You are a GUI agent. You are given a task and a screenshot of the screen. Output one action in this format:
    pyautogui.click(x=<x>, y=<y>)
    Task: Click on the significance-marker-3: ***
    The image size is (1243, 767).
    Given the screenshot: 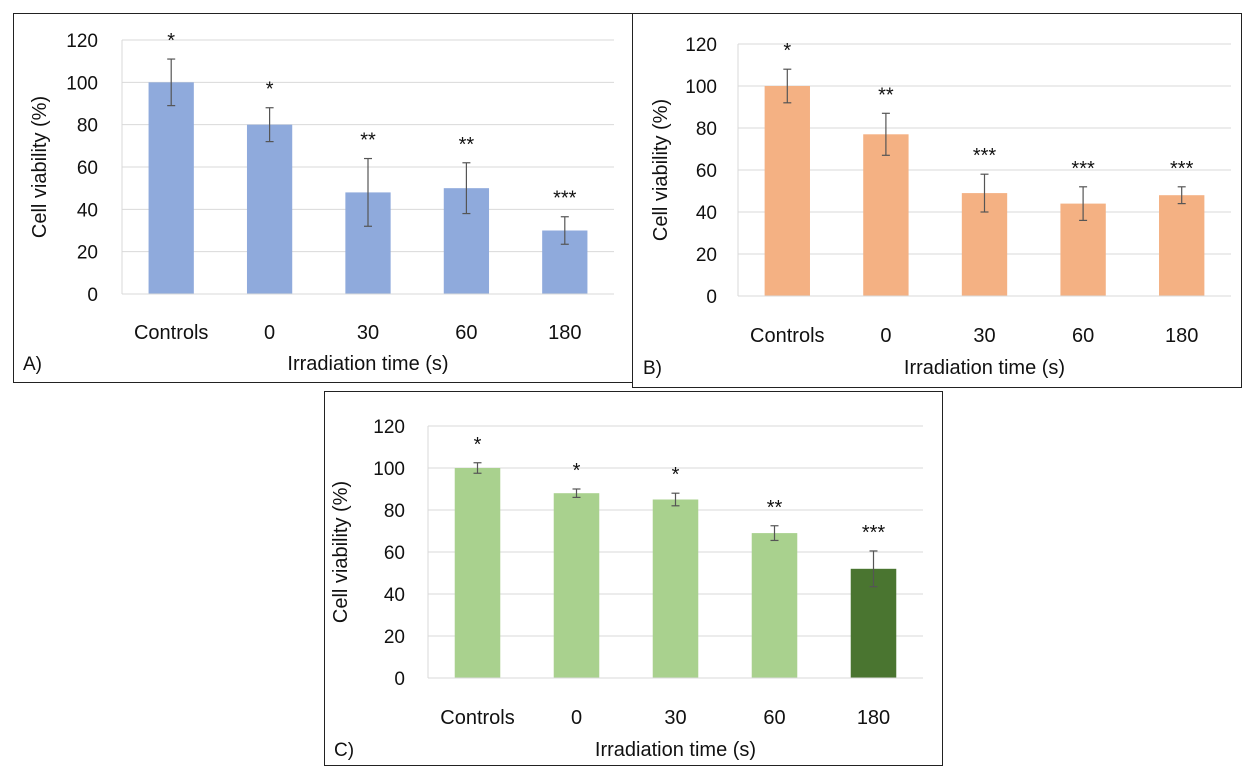 What is the action you would take?
    pyautogui.click(x=1083, y=169)
    